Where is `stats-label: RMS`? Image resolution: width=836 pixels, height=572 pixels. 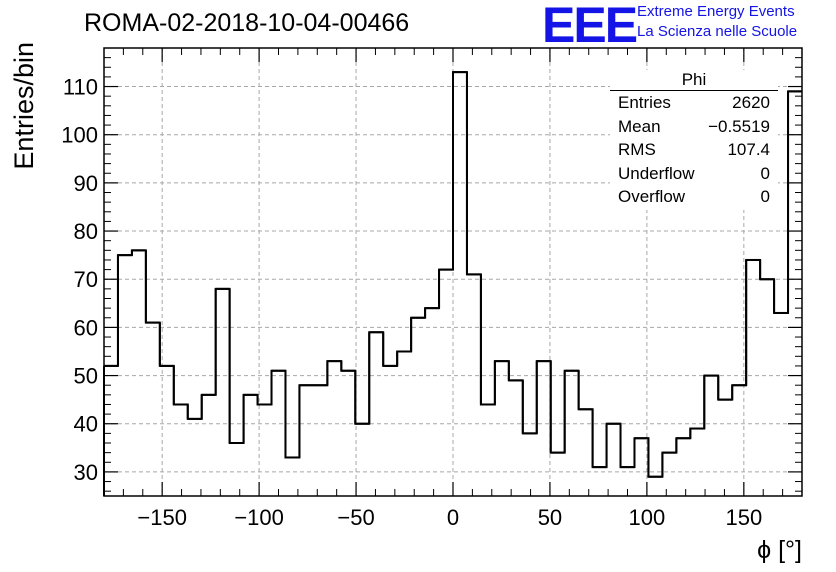 stats-label: RMS is located at coordinates (637, 149).